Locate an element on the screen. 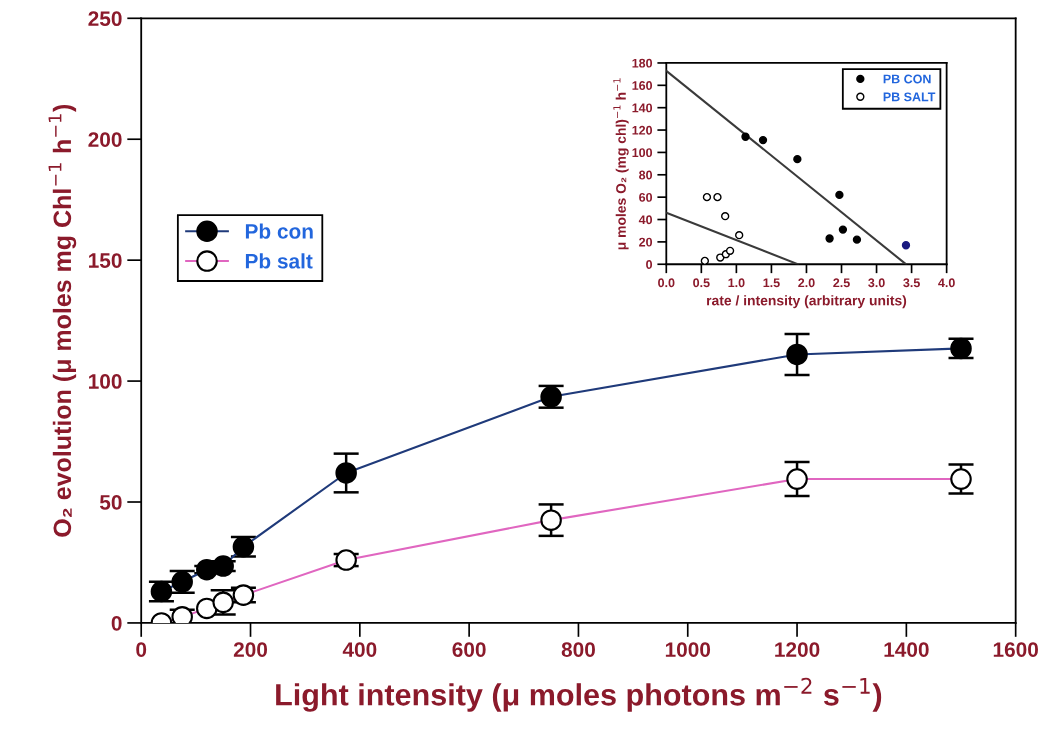  y-tick-label: 160 is located at coordinates (642, 85).